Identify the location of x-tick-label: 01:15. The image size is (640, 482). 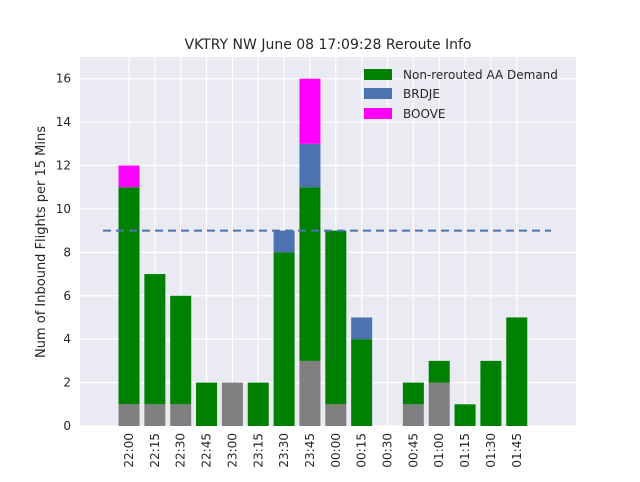
(465, 450).